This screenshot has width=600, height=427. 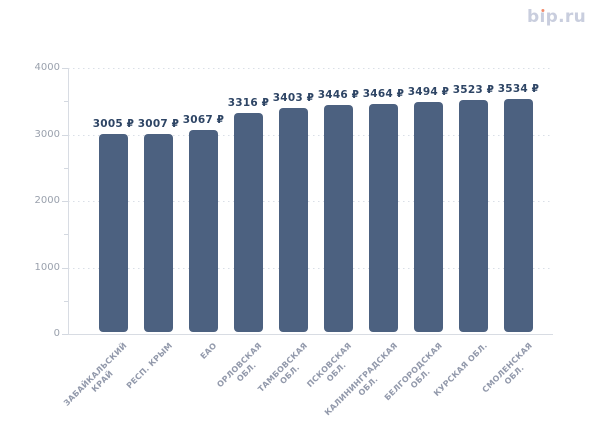 I want to click on x-category-label: ЕАО, so click(x=208, y=351).